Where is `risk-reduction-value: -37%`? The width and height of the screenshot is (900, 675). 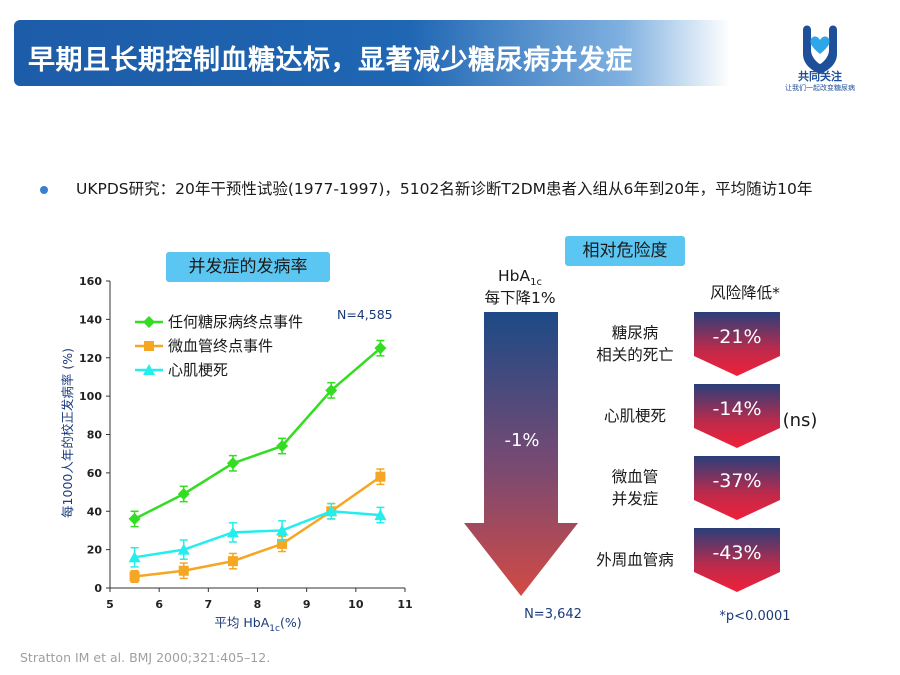 risk-reduction-value: -37% is located at coordinates (737, 481).